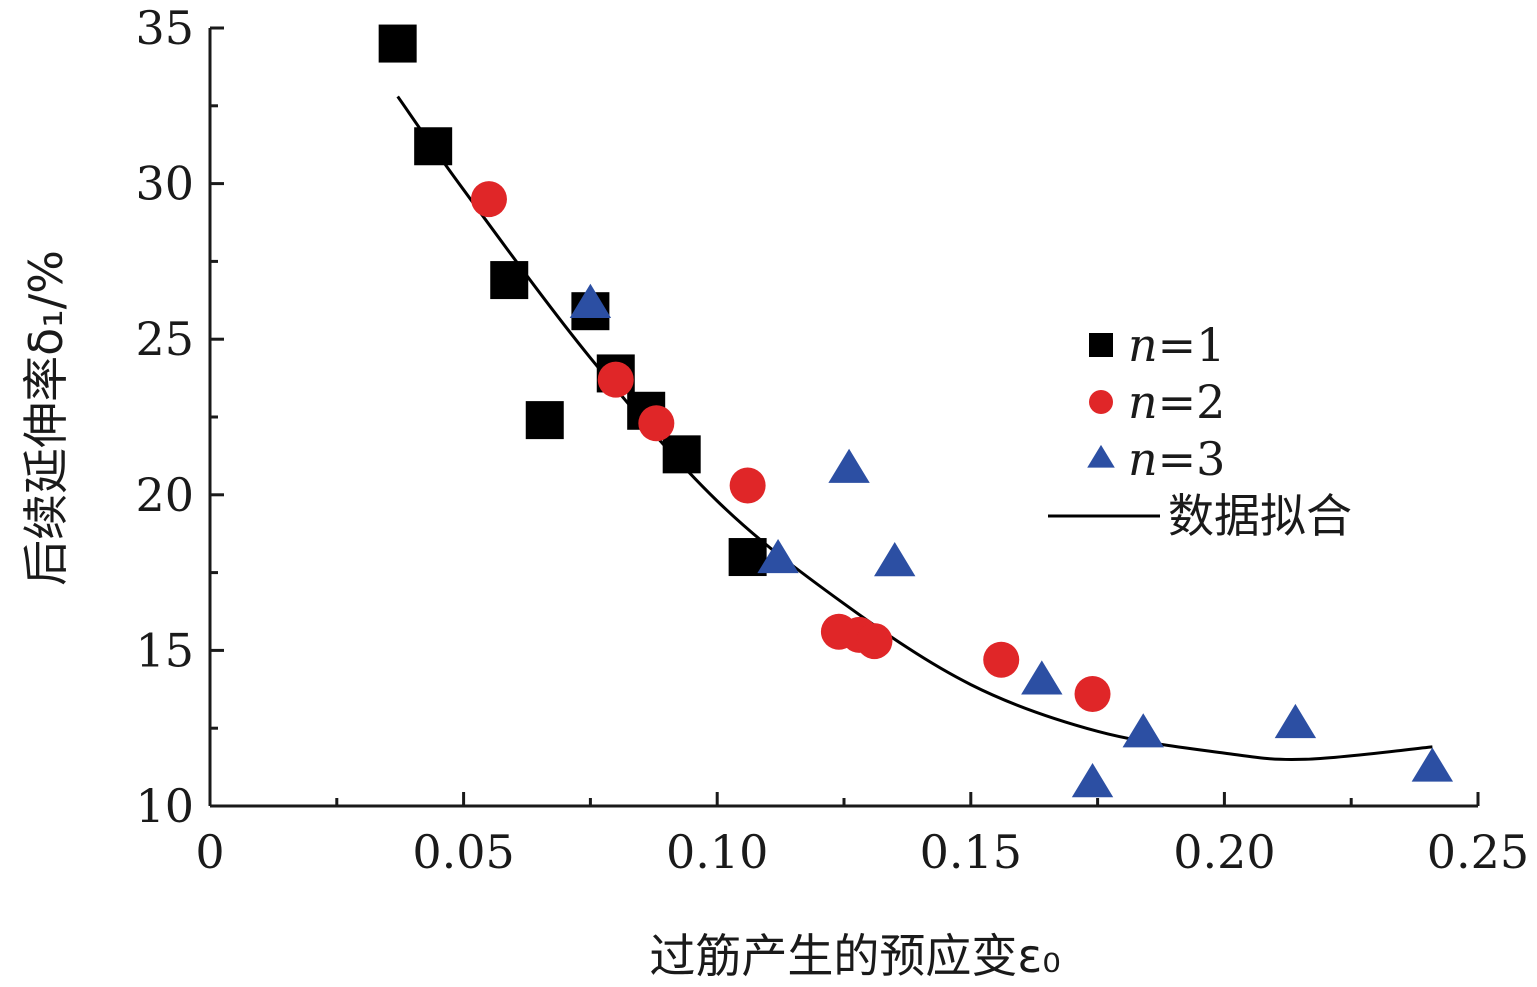 This screenshot has height=987, width=1537. Describe the element at coordinates (1192, 402) in the screenshot. I see `legend-label-equation: =2` at that location.